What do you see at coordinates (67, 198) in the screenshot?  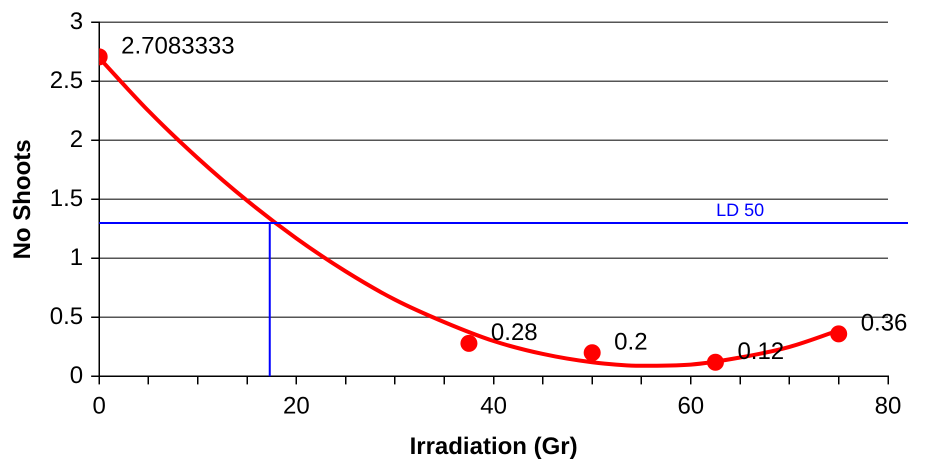 I see `y-tick-label: 1.5` at bounding box center [67, 198].